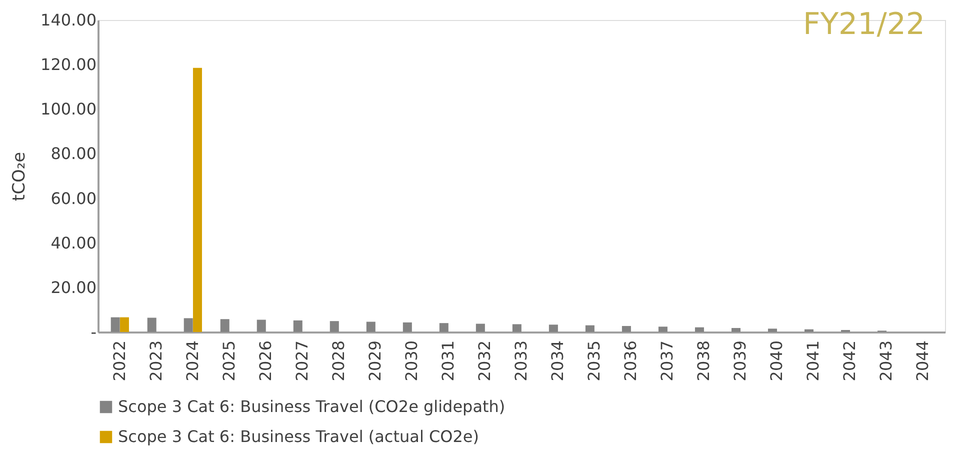 Image resolution: width=959 pixels, height=454 pixels. I want to click on y-tick-label: 140.00, so click(68, 20).